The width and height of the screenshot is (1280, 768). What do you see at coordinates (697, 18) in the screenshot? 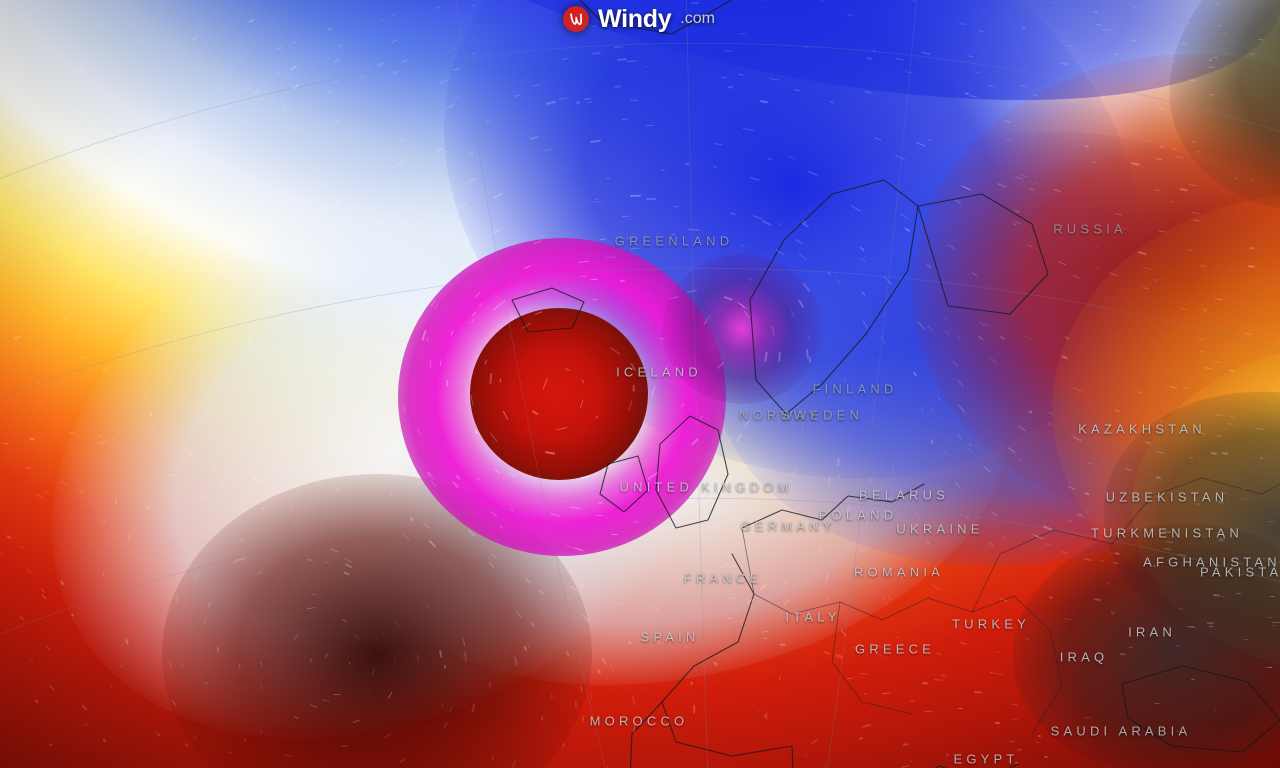
I see `windy-tld: .com` at bounding box center [697, 18].